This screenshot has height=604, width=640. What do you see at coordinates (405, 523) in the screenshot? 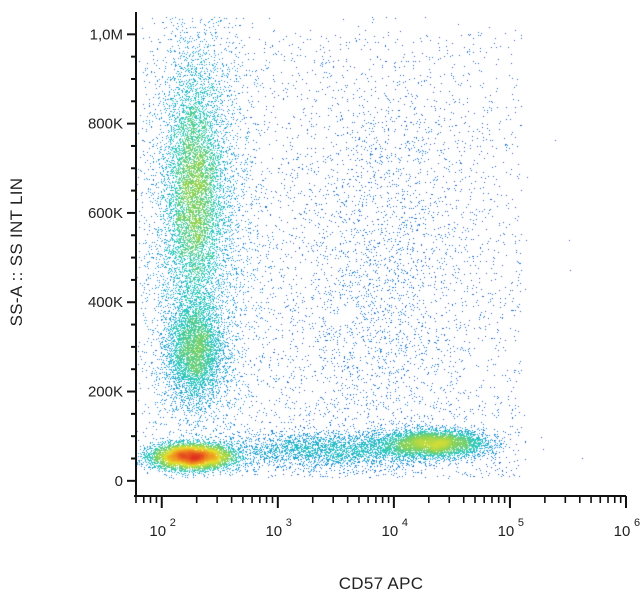
I see `x-tick-exponent: 4` at bounding box center [405, 523].